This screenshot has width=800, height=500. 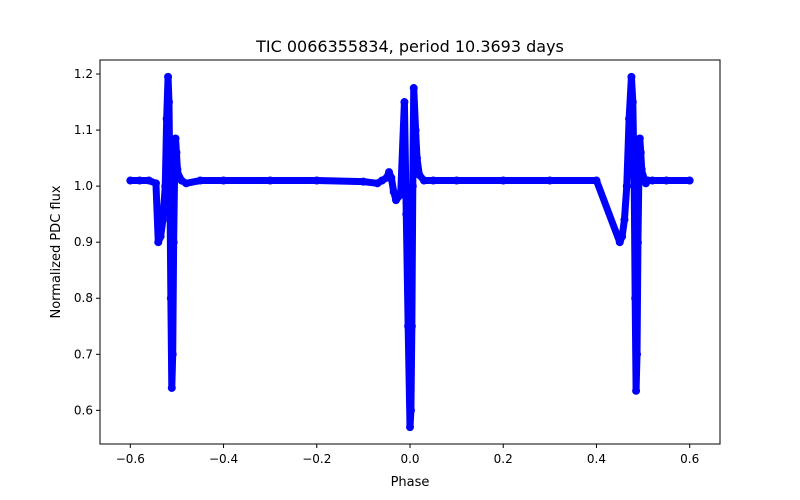 I want to click on x-tick-label: 0.6, so click(x=689, y=459).